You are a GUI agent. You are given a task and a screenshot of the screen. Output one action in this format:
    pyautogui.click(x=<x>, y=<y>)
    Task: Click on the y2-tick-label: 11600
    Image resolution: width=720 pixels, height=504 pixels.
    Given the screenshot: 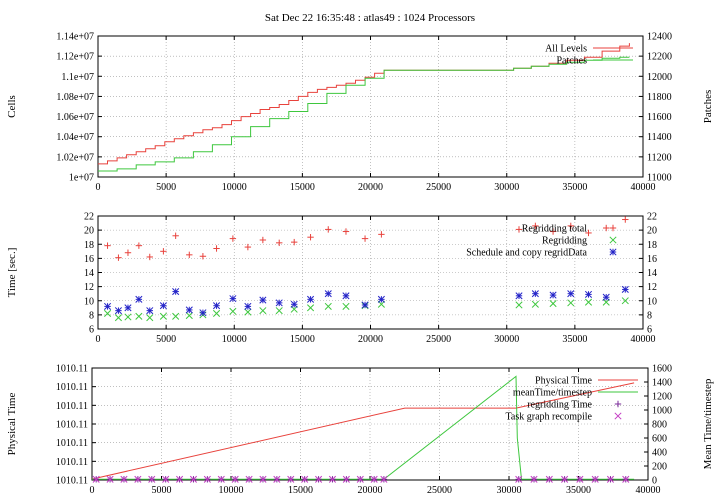 What is the action you would take?
    pyautogui.click(x=659, y=117)
    